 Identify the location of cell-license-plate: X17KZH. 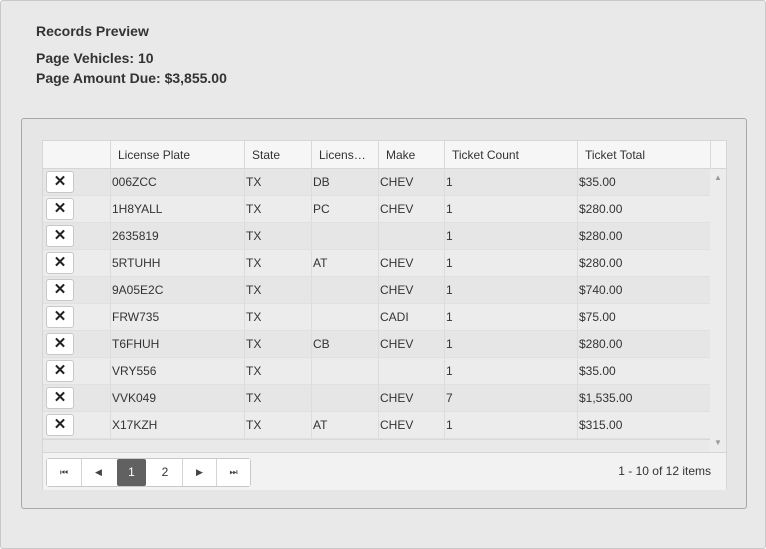
(177, 425).